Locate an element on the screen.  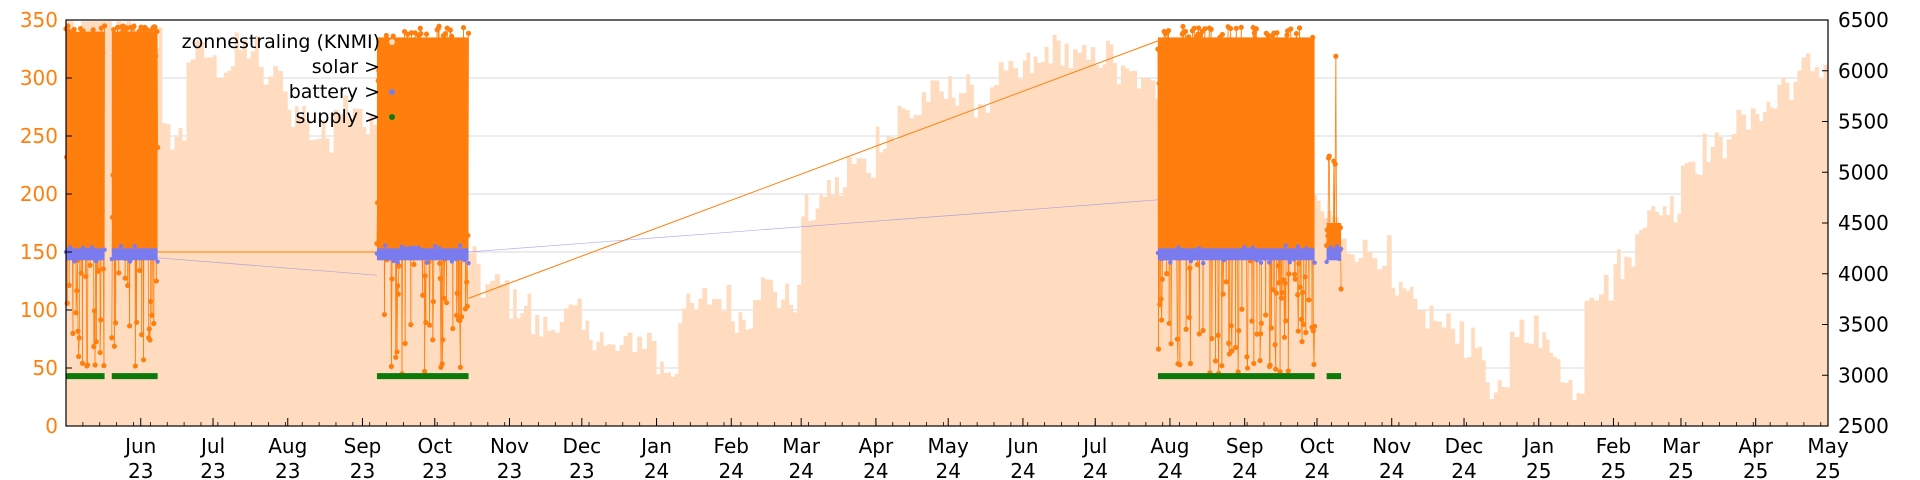
x-tick-year: 23 is located at coordinates (581, 469).